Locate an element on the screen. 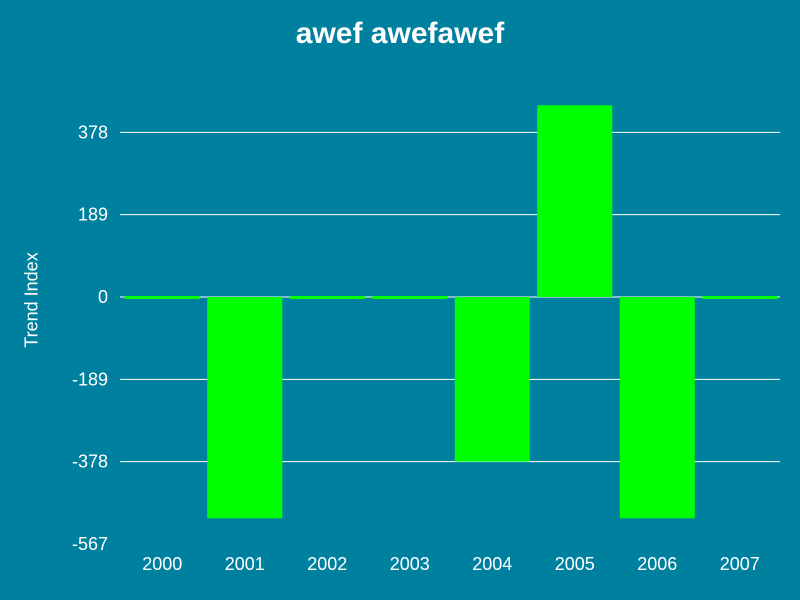 This screenshot has height=600, width=800. y-tick-label: 378 is located at coordinates (93, 132).